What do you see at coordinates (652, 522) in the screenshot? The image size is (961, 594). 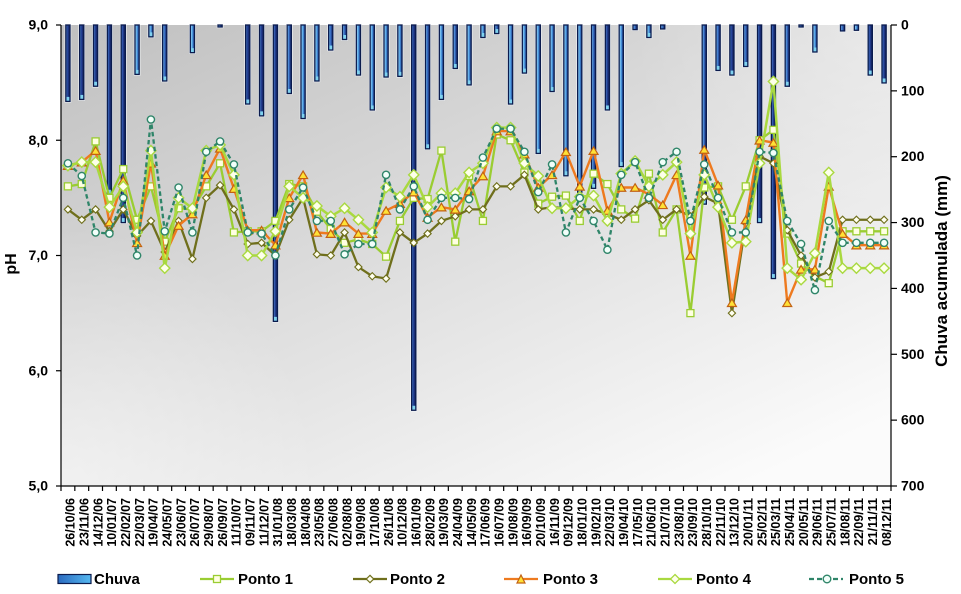 I see `svg-text: 21/06/10` at bounding box center [652, 522].